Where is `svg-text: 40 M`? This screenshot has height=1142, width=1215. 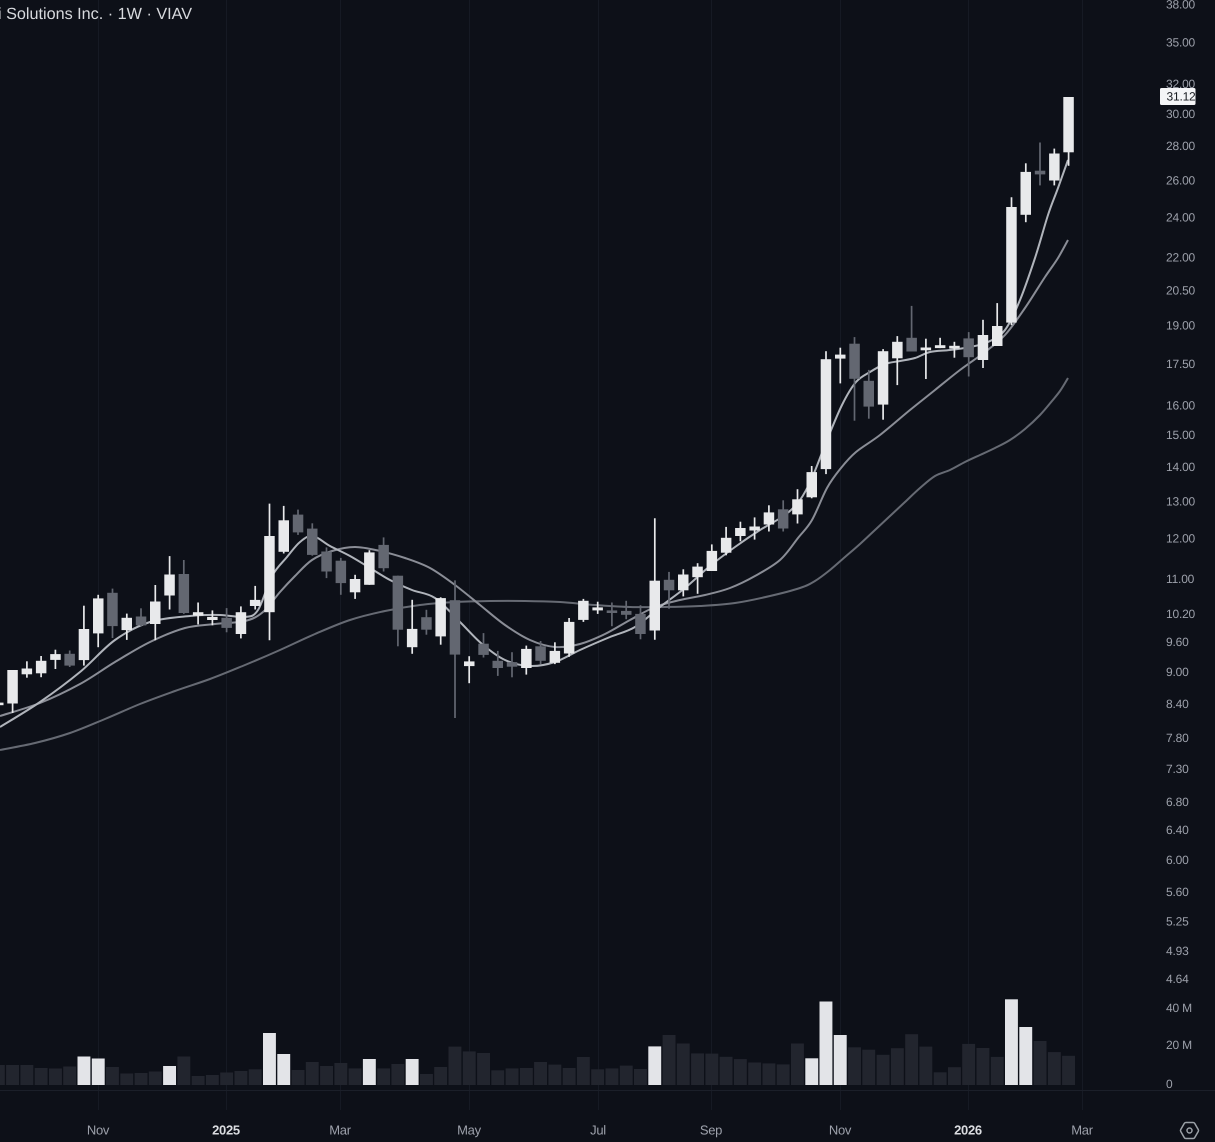 svg-text: 40 M is located at coordinates (1179, 1008).